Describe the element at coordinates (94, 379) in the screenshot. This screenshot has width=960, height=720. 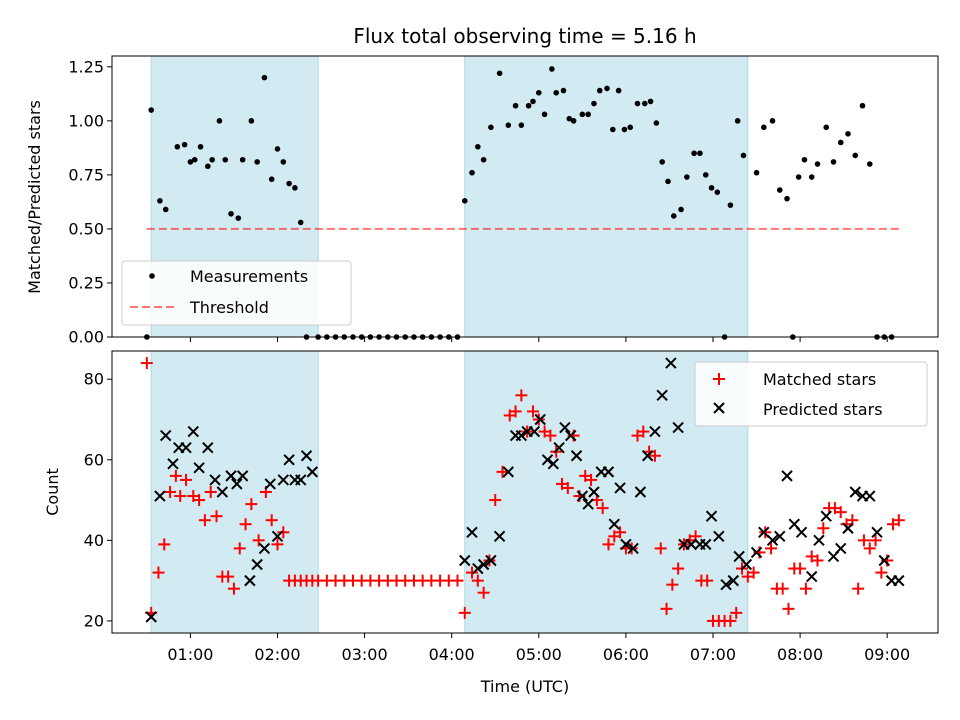
I see `bottom-y-tick-label-3: 80` at that location.